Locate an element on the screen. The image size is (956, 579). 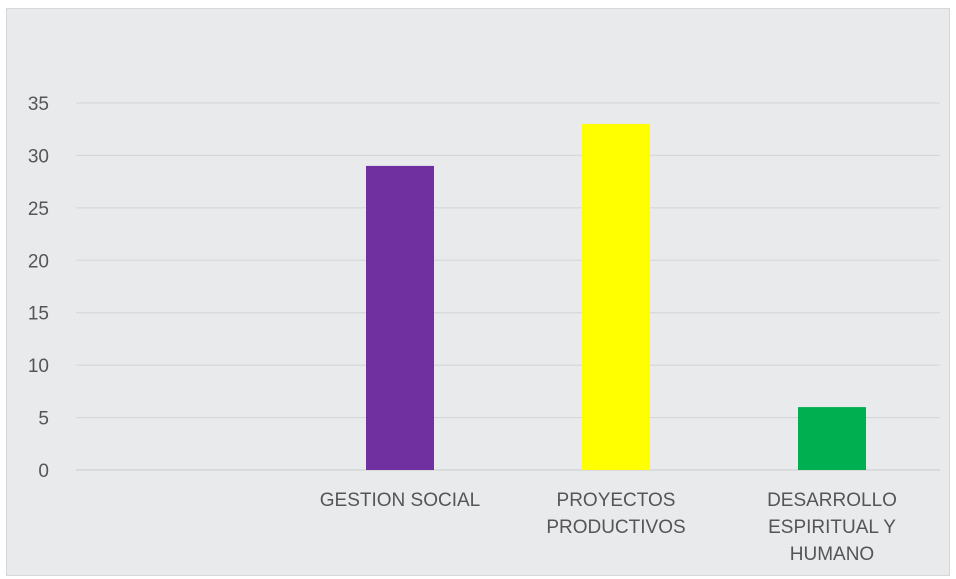
x-tick-label-line: PROYECTOS is located at coordinates (616, 500).